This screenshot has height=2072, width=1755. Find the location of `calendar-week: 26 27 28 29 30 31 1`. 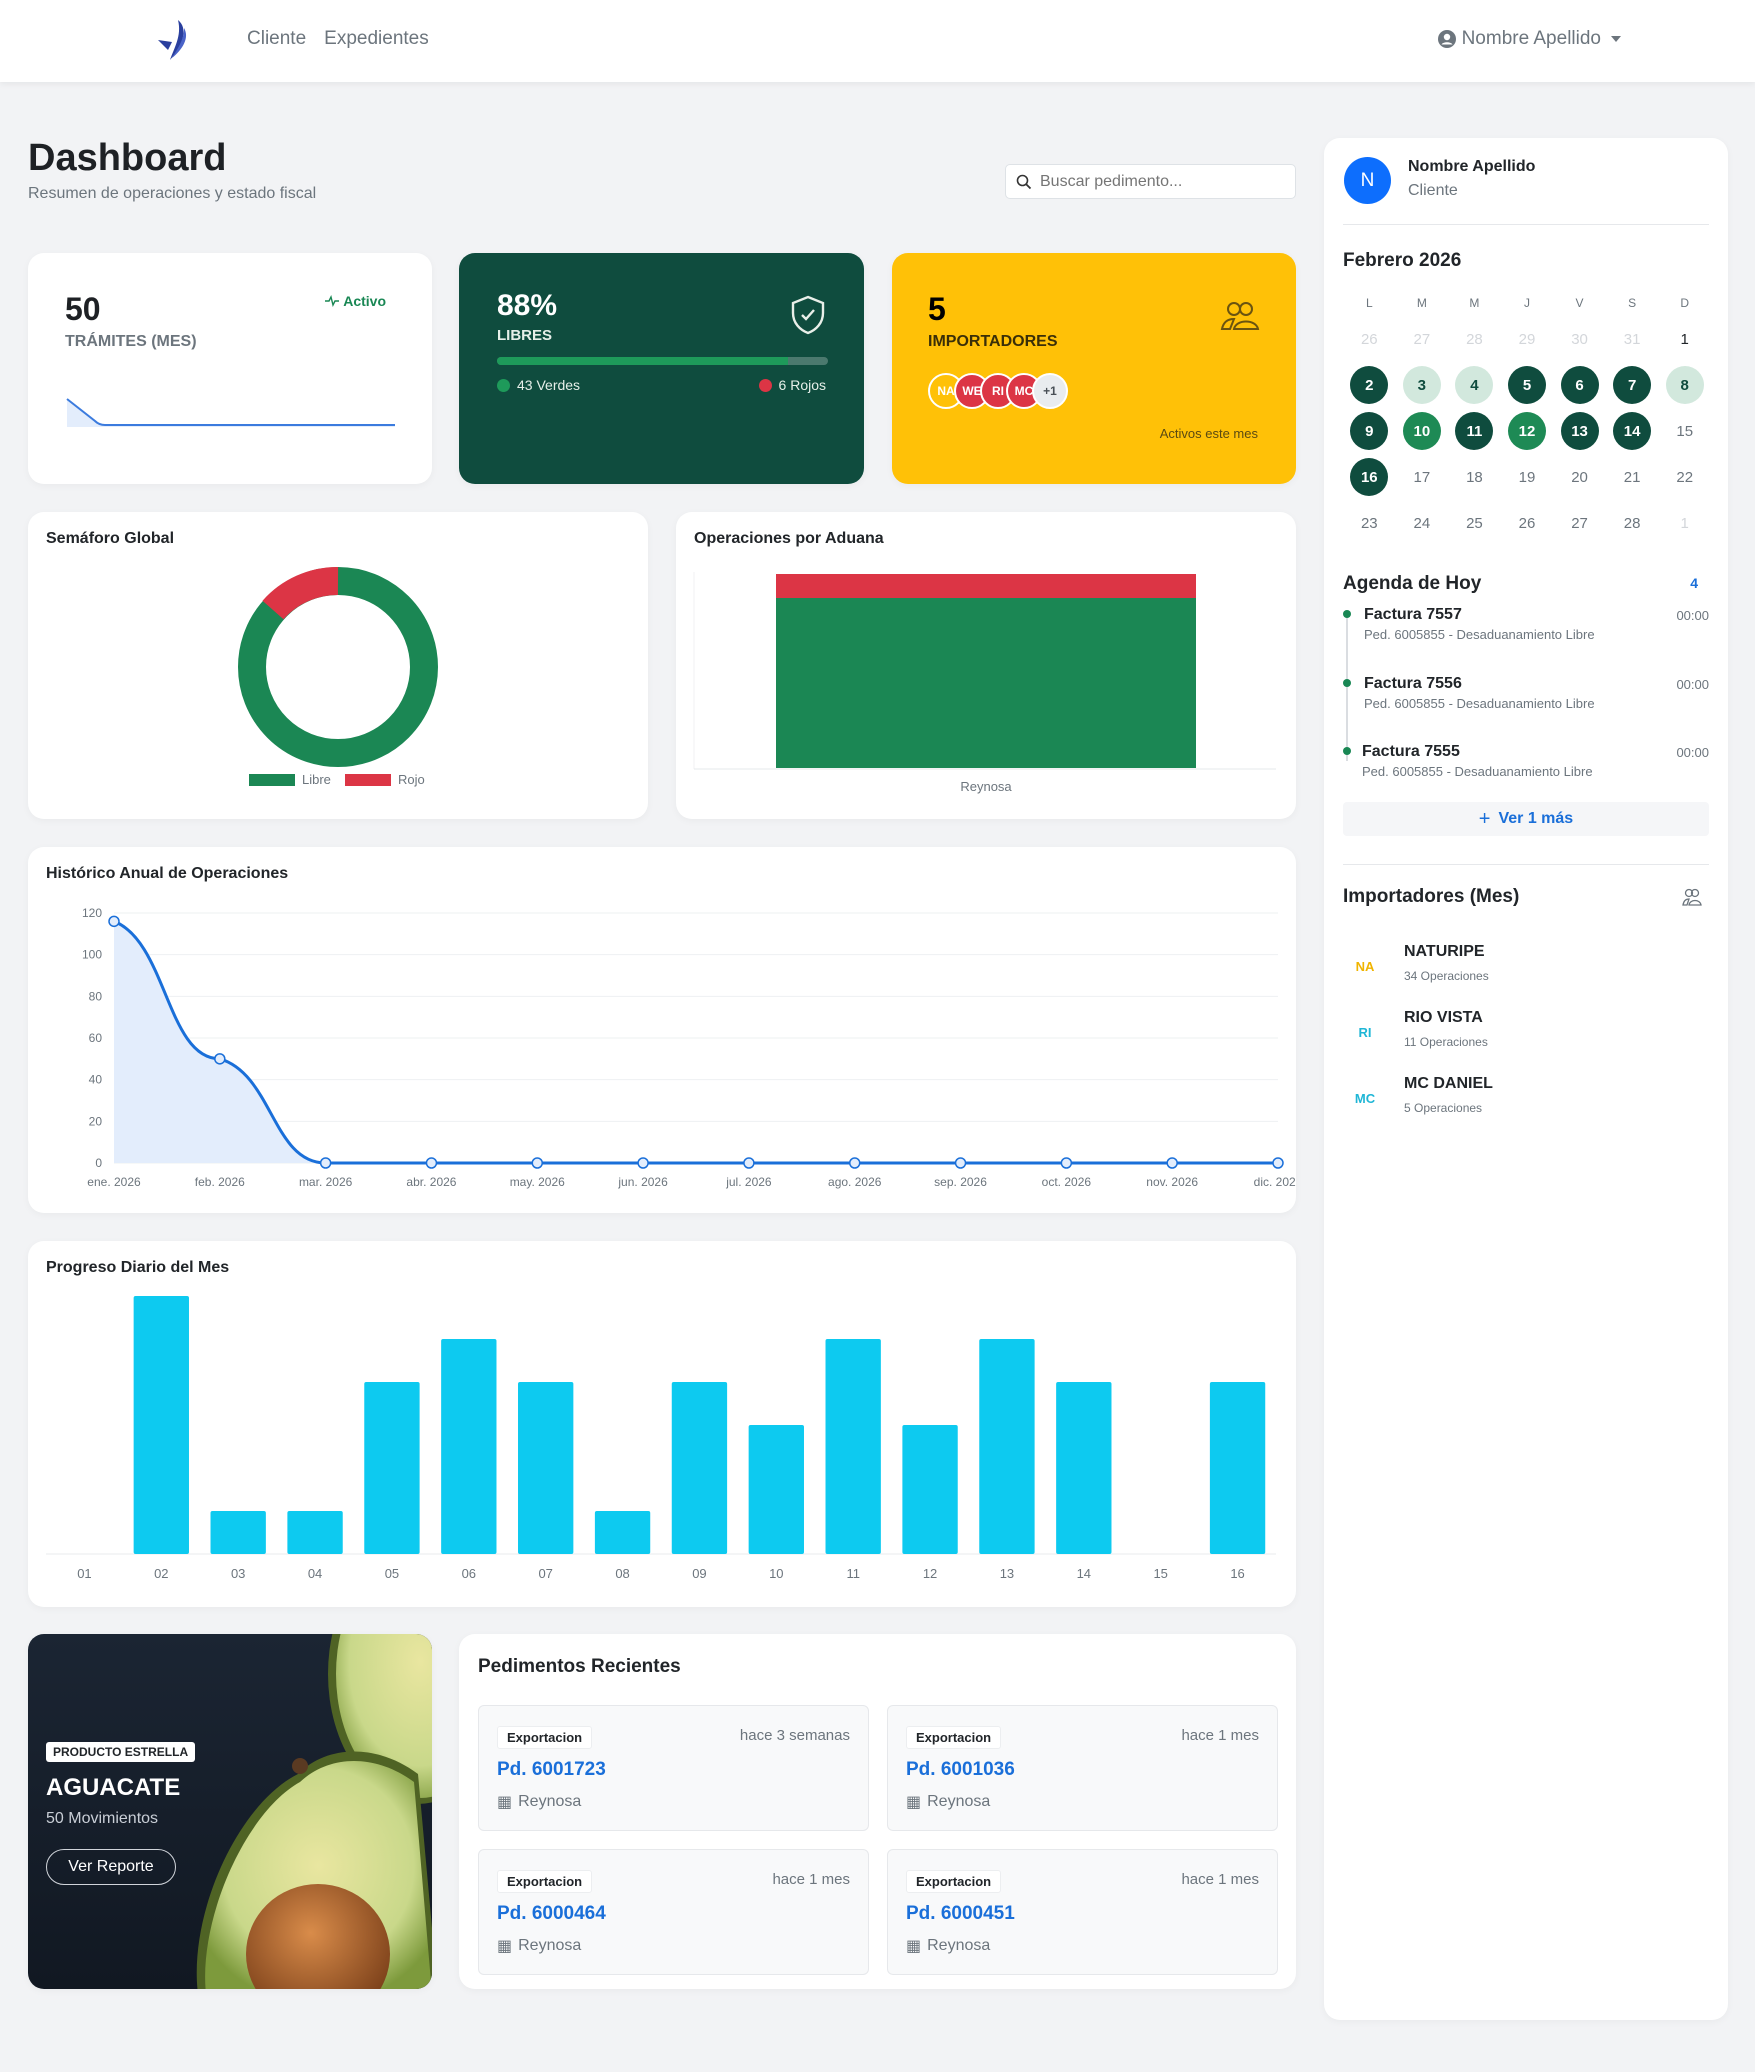

calendar-week: 26 27 28 29 30 31 1 is located at coordinates (1527, 339).